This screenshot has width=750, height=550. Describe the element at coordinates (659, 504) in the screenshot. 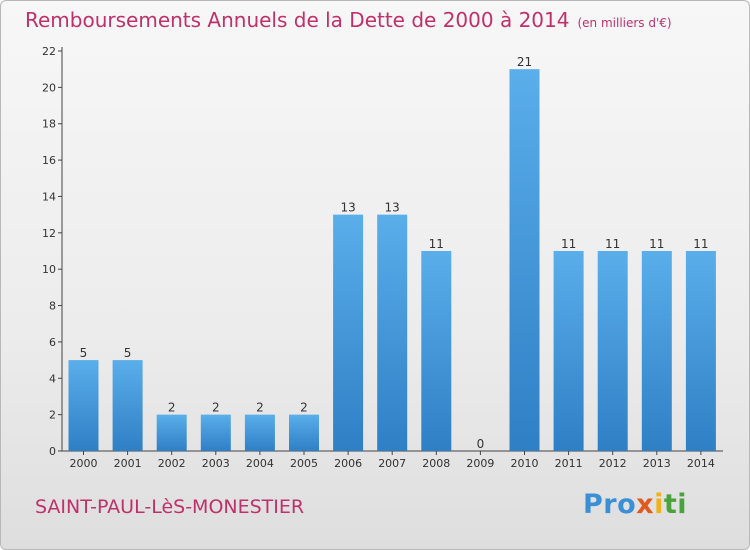

I see `logo-part-3: i` at that location.